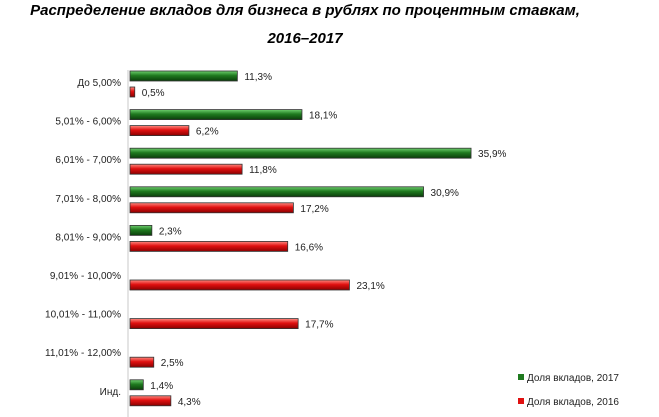 The image size is (659, 417). I want to click on category-label: 8,01% - 9,00%, so click(88, 237).